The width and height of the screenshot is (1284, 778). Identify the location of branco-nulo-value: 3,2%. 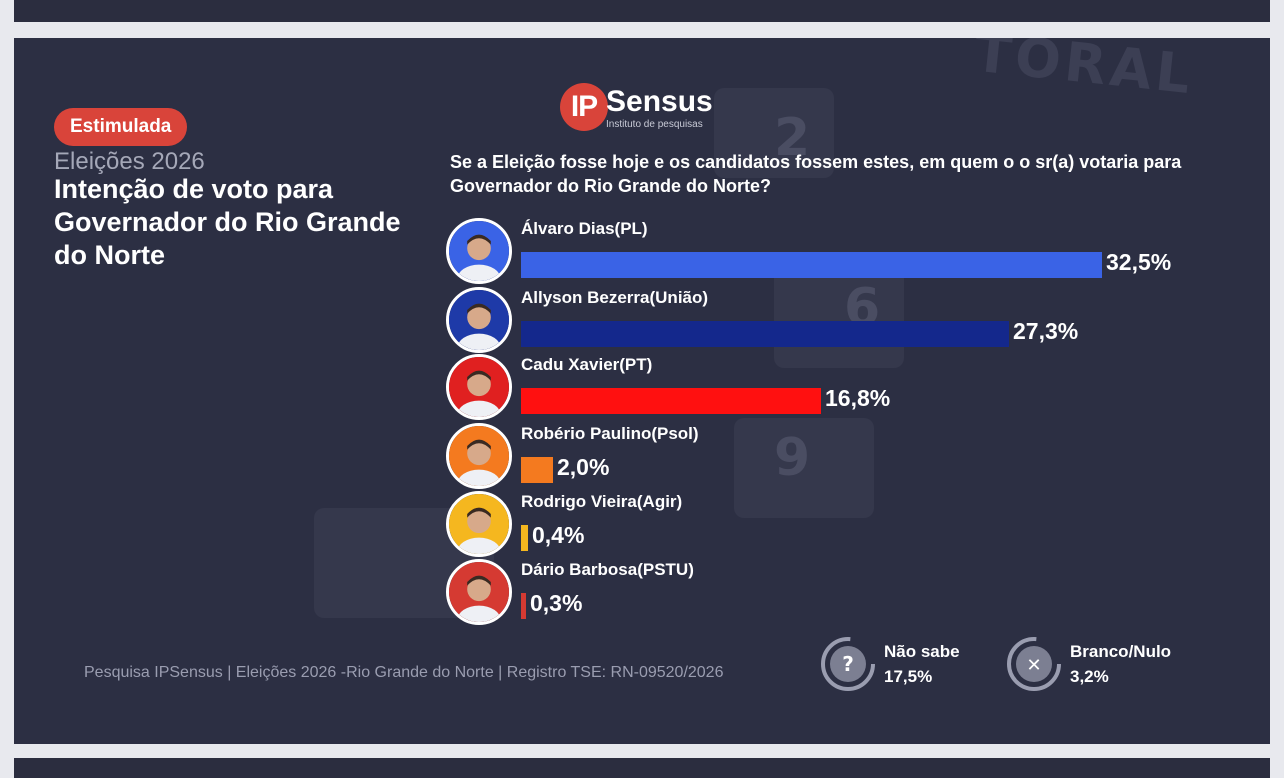
(1089, 676).